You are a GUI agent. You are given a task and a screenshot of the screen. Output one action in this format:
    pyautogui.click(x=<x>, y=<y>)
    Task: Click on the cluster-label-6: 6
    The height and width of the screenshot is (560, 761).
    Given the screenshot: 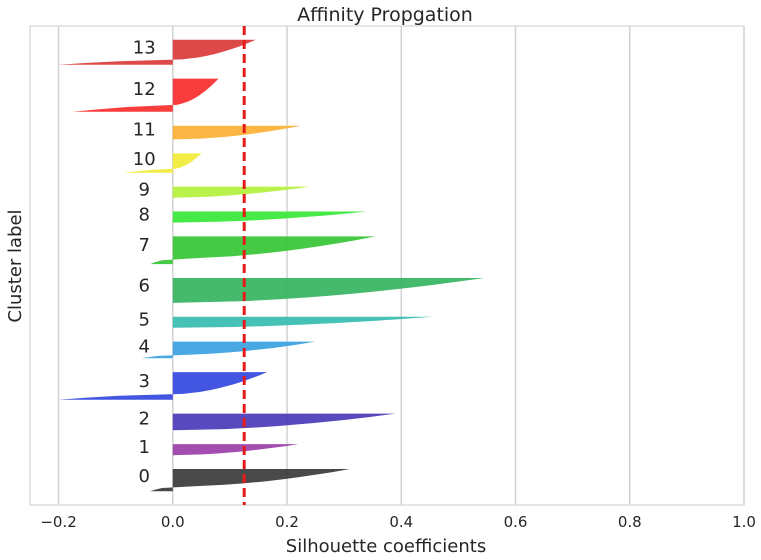 What is the action you would take?
    pyautogui.click(x=144, y=286)
    